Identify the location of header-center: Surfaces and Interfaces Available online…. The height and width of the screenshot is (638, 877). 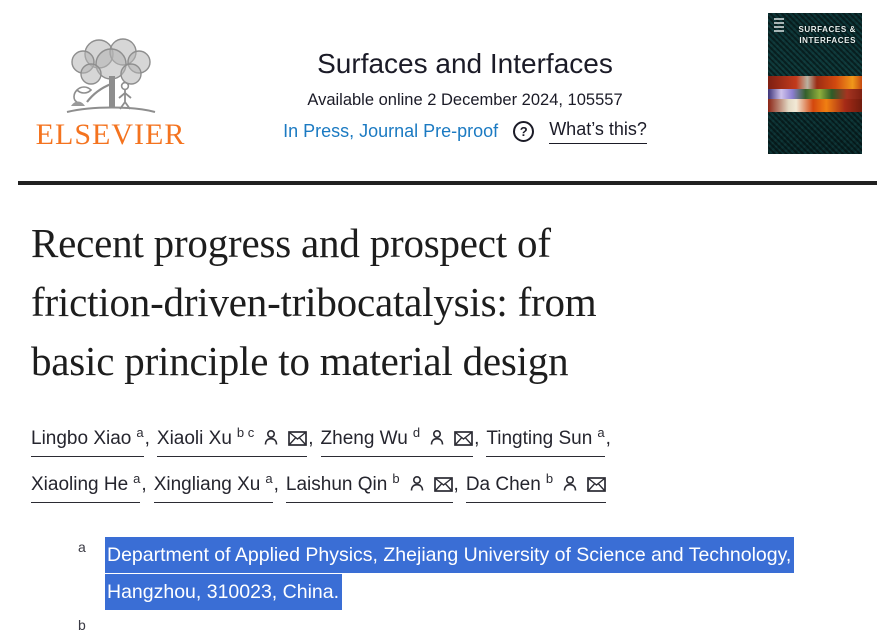
(465, 96).